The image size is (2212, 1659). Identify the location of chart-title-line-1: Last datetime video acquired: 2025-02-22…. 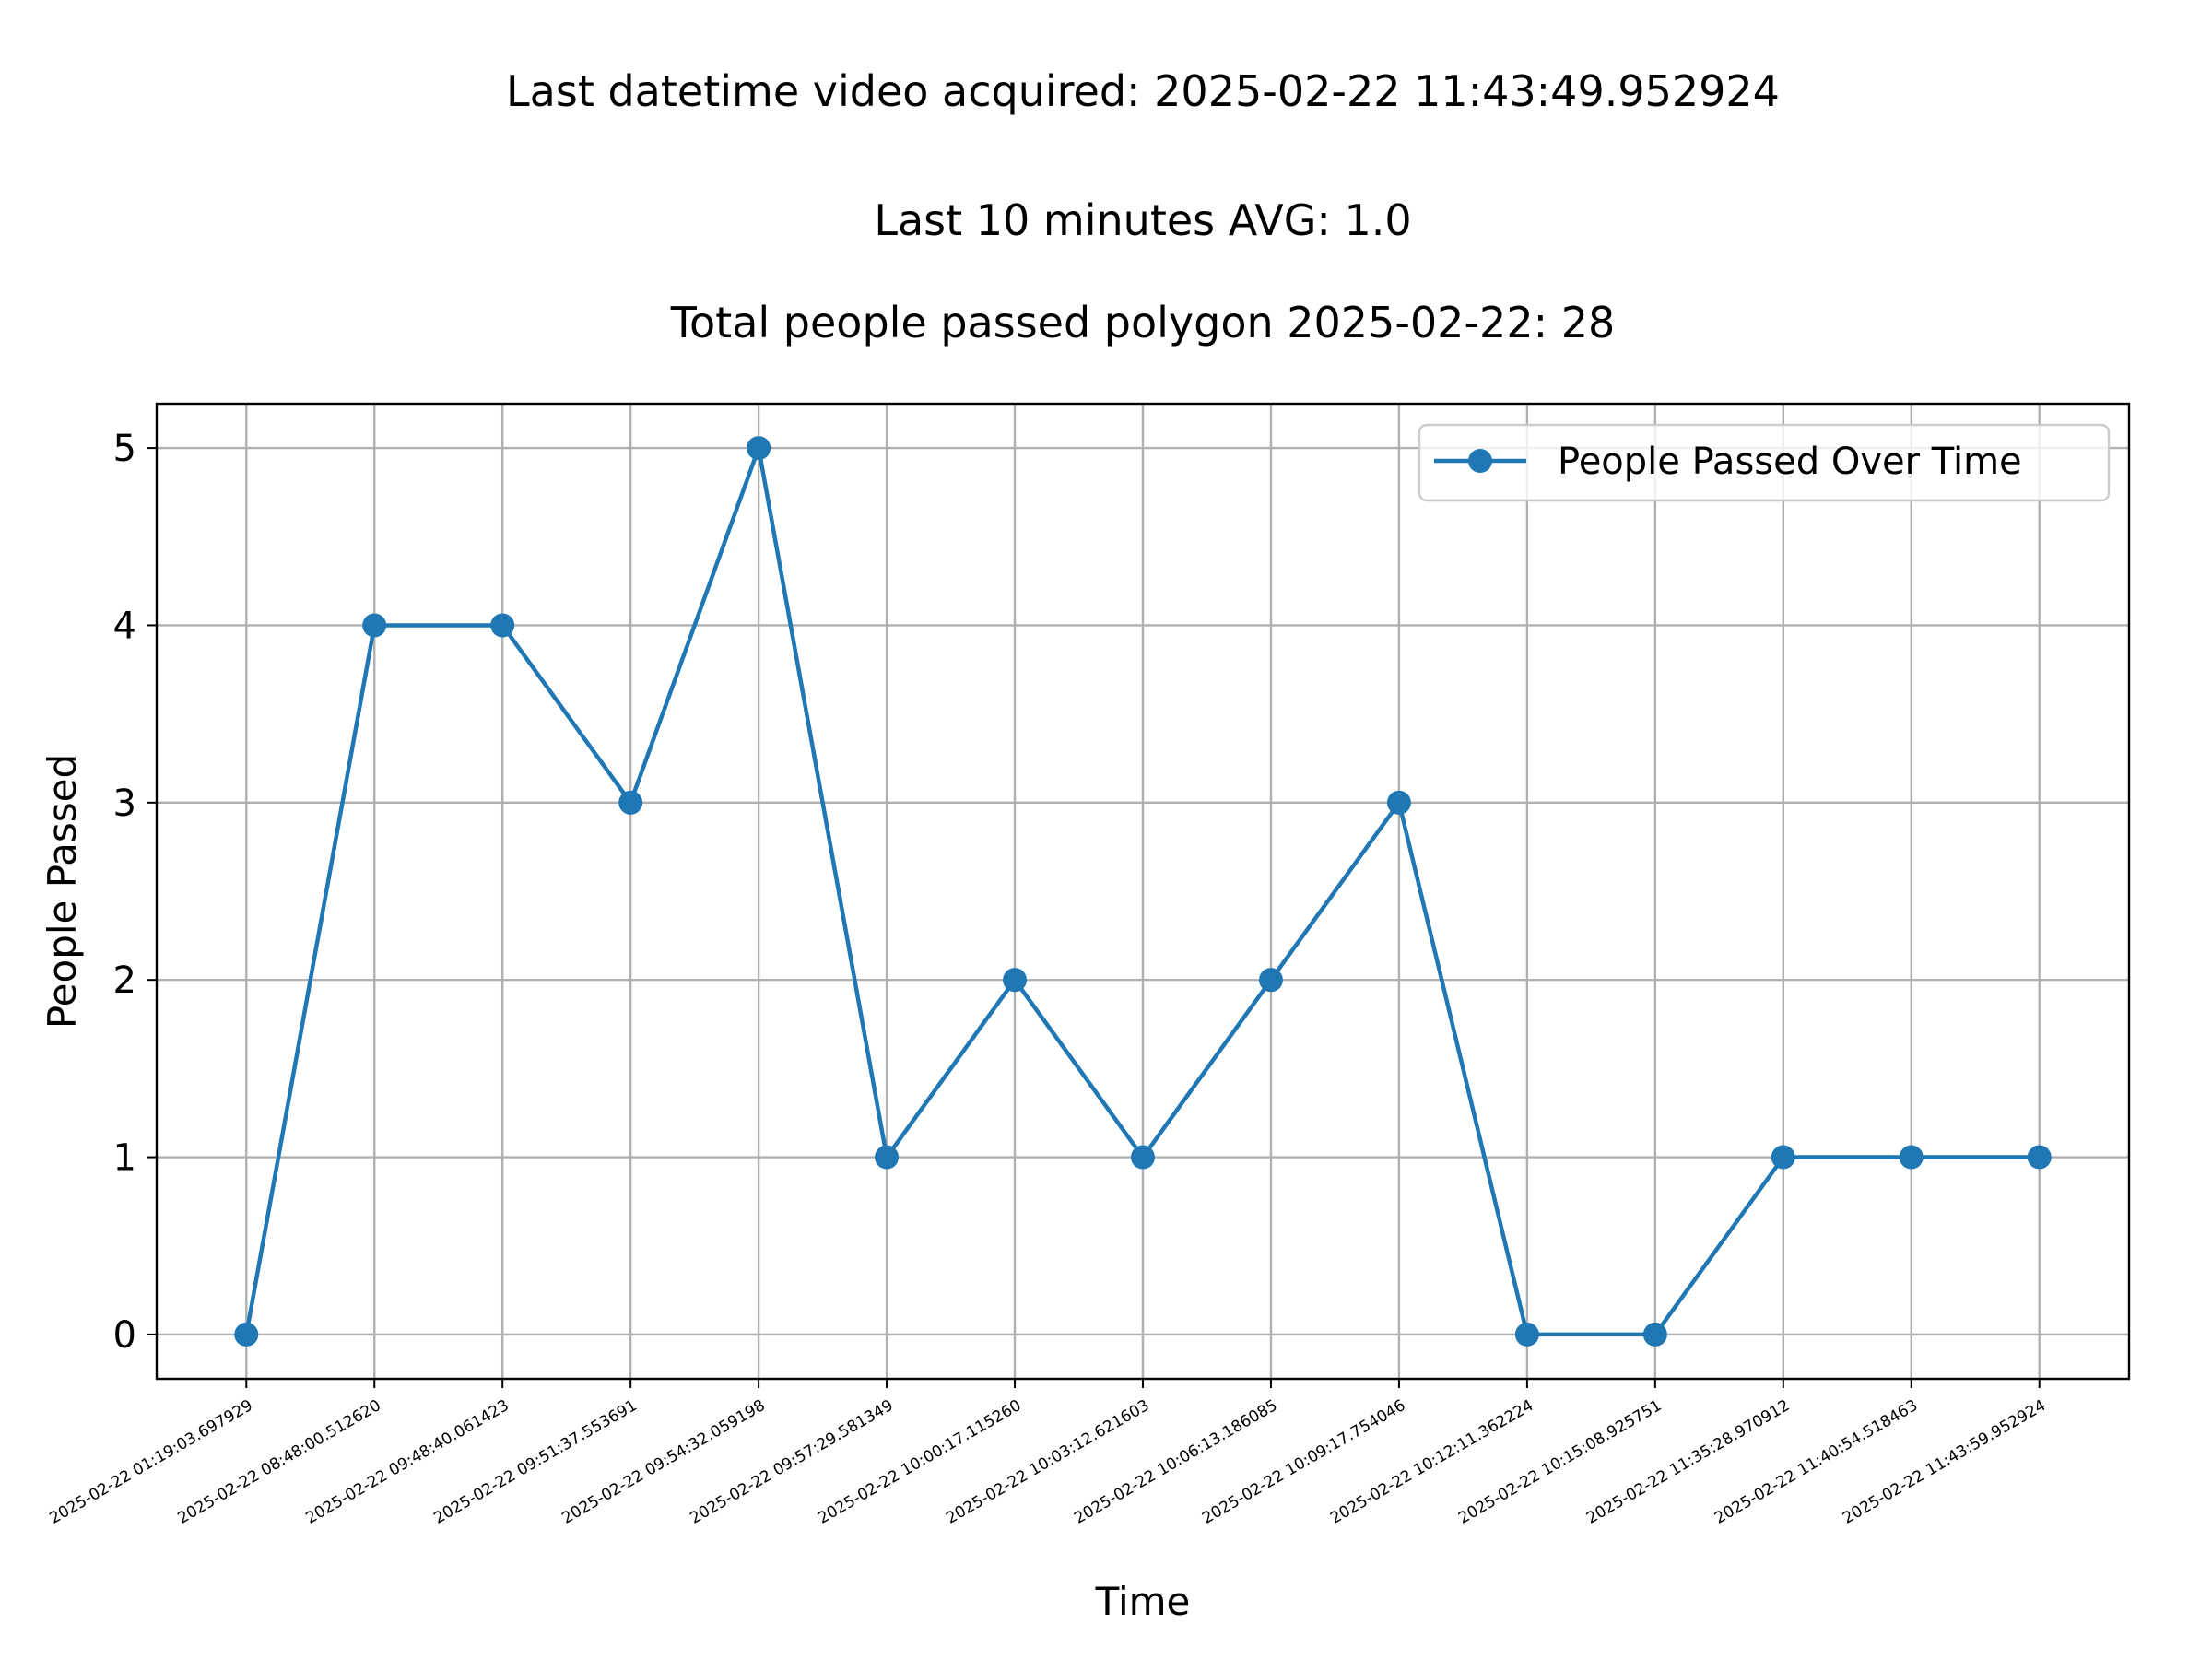
(1143, 91).